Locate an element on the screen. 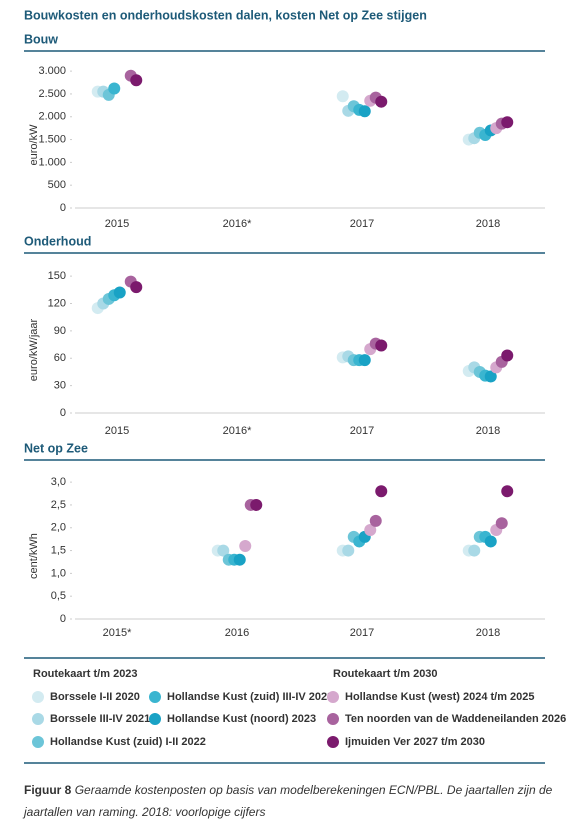  y-tick-label: 1.500 is located at coordinates (52, 139).